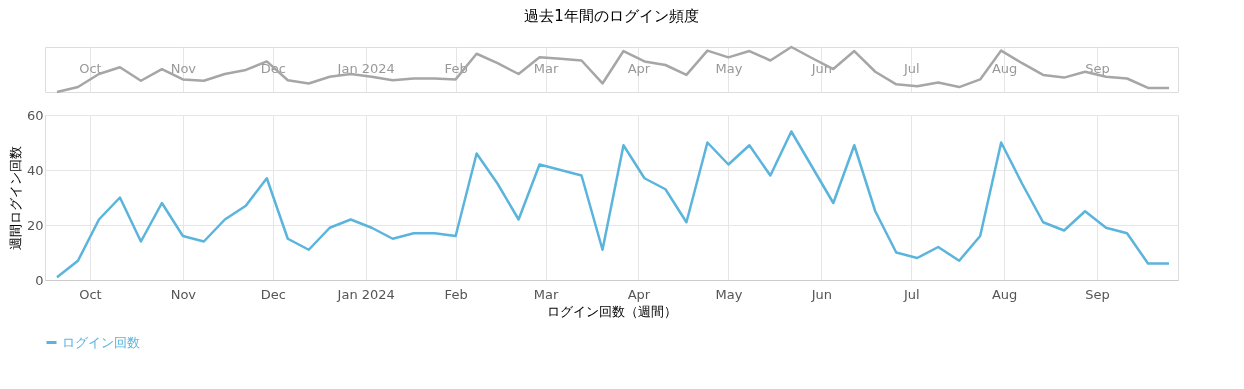 The image size is (1244, 389). I want to click on y-tick-label: 0, so click(39, 280).